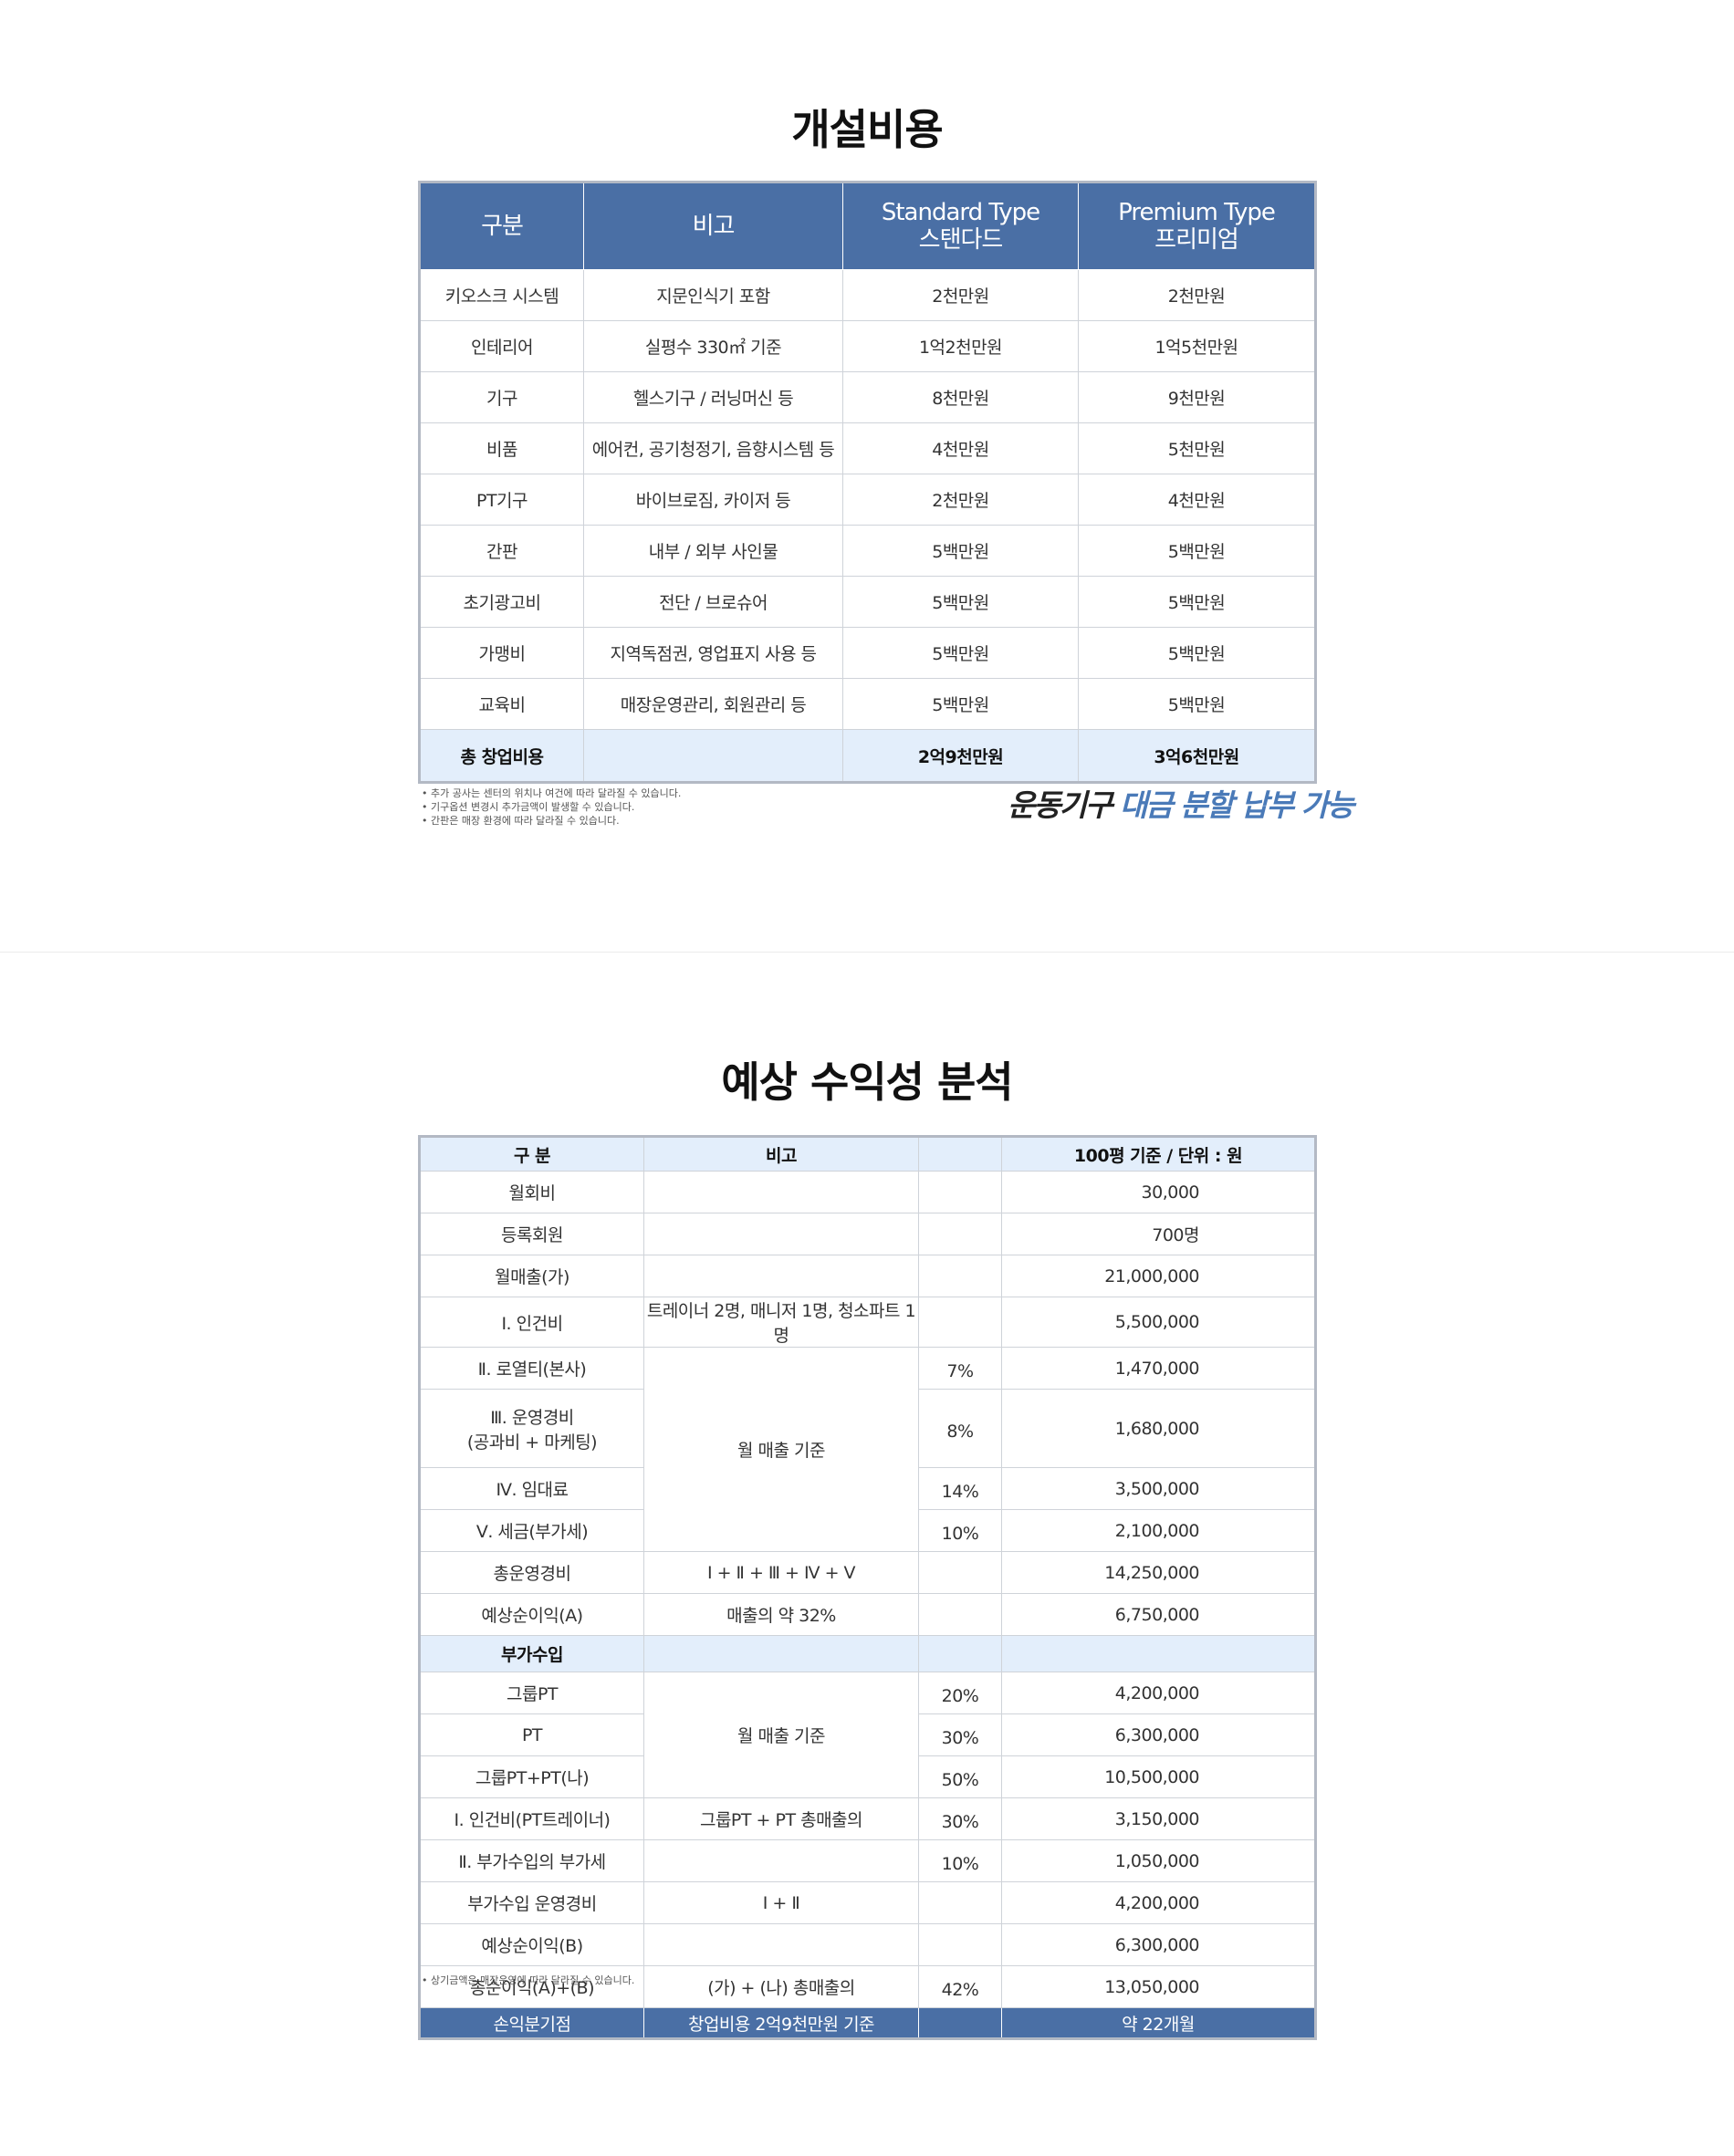 This screenshot has height=2156, width=1734. What do you see at coordinates (713, 397) in the screenshot?
I see `row-note: 헬스기구 / 러닝머신 등` at bounding box center [713, 397].